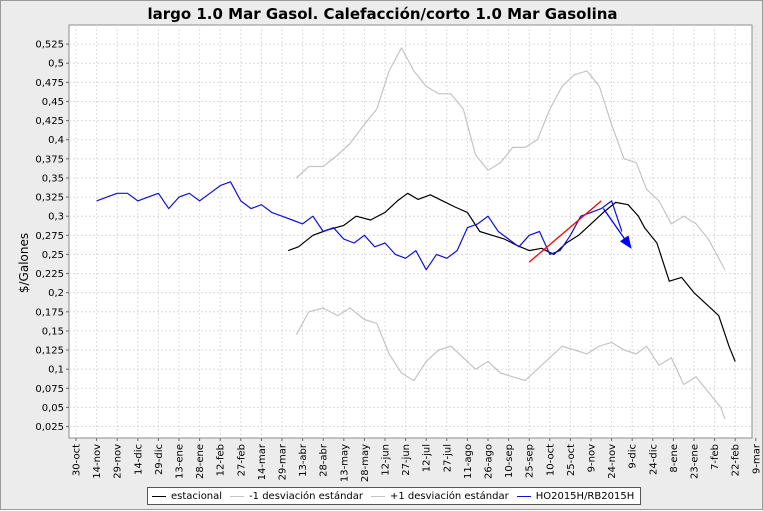 The image size is (763, 511). Describe the element at coordinates (49, 159) in the screenshot. I see `y-tick-label: 0,375` at that location.